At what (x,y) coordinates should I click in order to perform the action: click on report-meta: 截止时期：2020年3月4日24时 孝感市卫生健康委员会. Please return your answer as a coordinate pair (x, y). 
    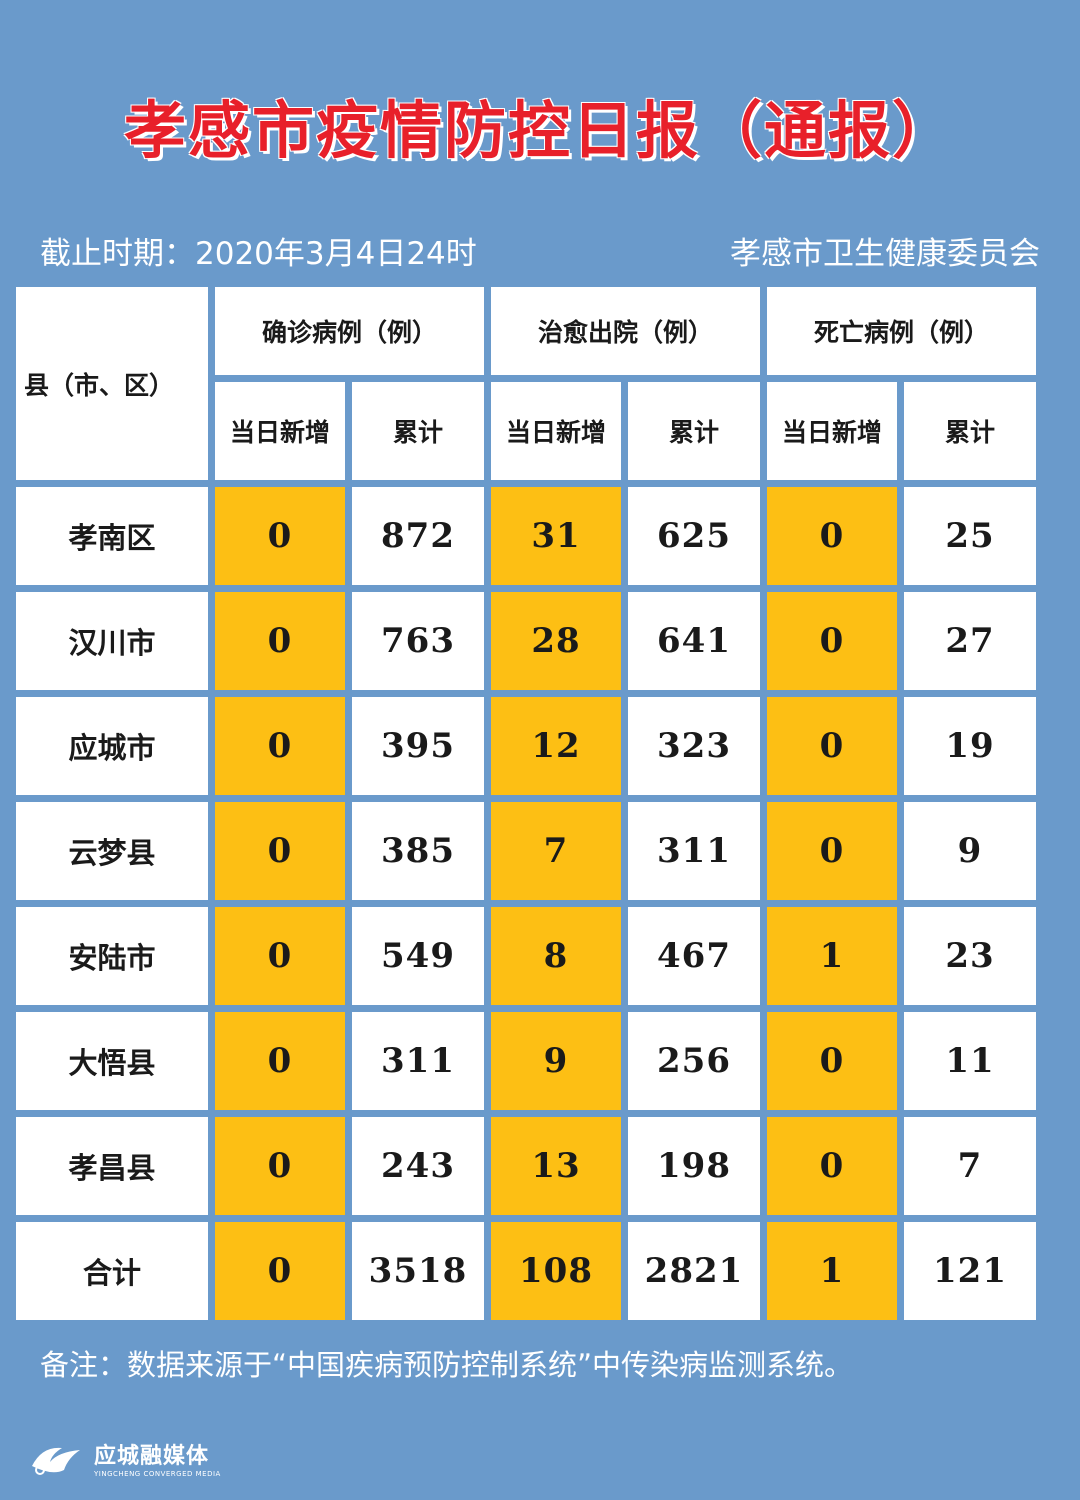
    Looking at the image, I should click on (540, 250).